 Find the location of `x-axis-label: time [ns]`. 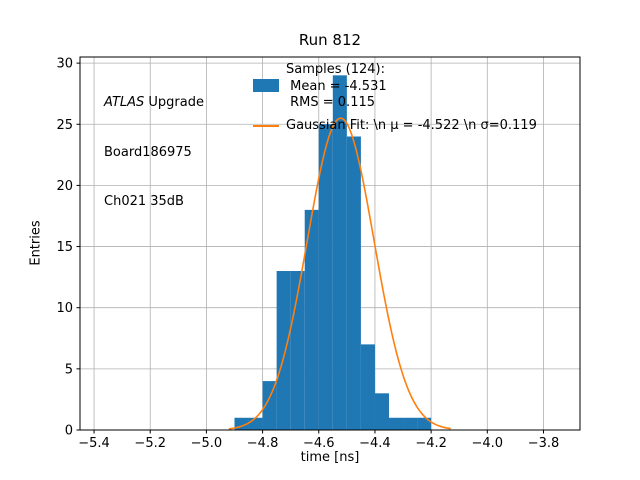

x-axis-label: time [ns] is located at coordinates (330, 457).